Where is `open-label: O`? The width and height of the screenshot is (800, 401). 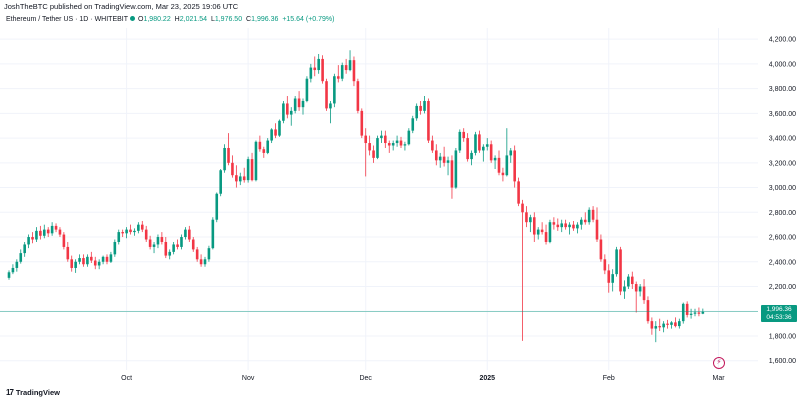
open-label: O is located at coordinates (141, 19).